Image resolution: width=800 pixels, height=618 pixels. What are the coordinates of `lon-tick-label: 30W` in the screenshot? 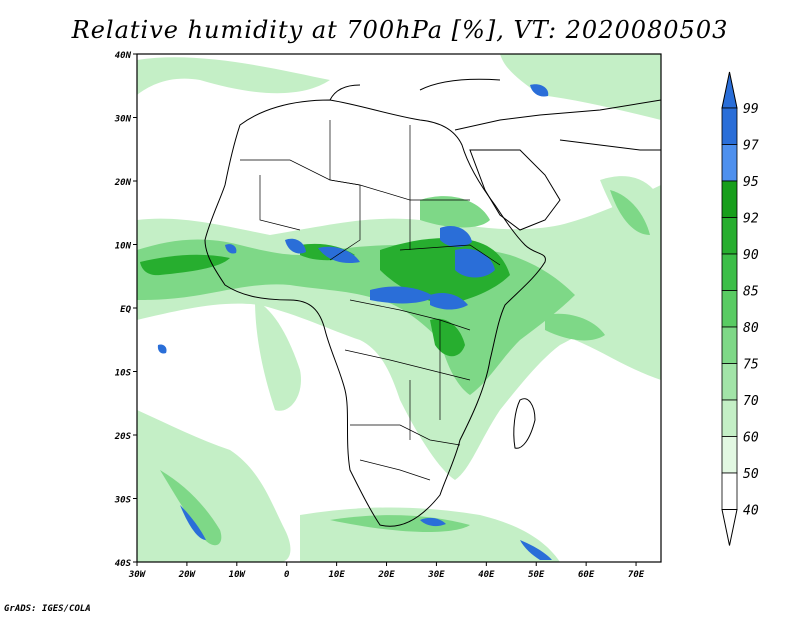 It's located at (137, 575).